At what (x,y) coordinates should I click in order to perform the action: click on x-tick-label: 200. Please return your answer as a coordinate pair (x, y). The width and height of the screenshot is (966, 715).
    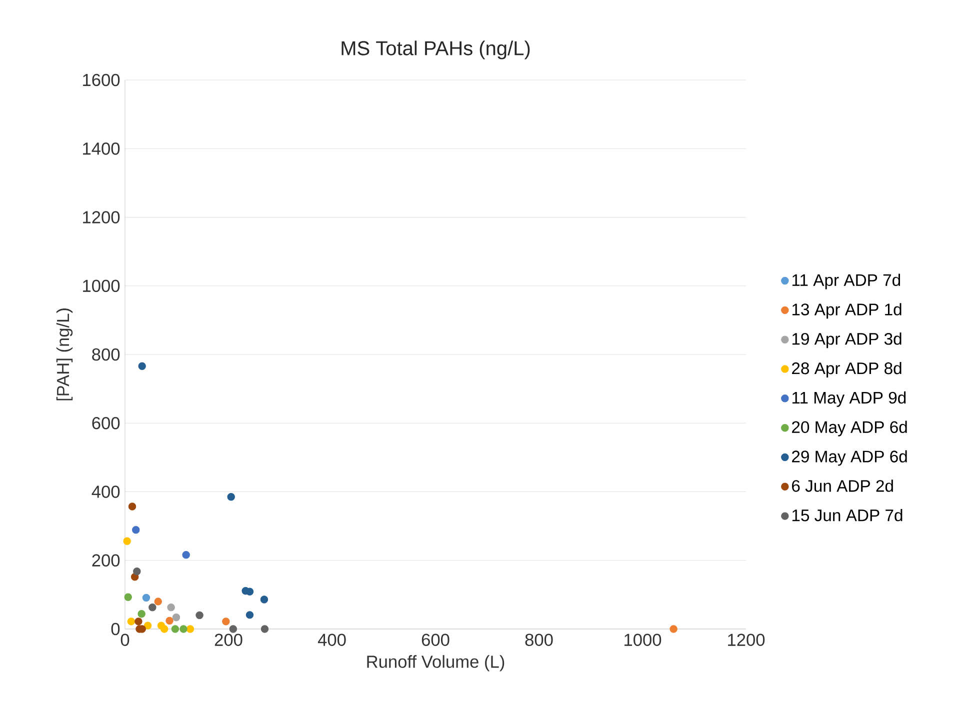
    Looking at the image, I should click on (228, 640).